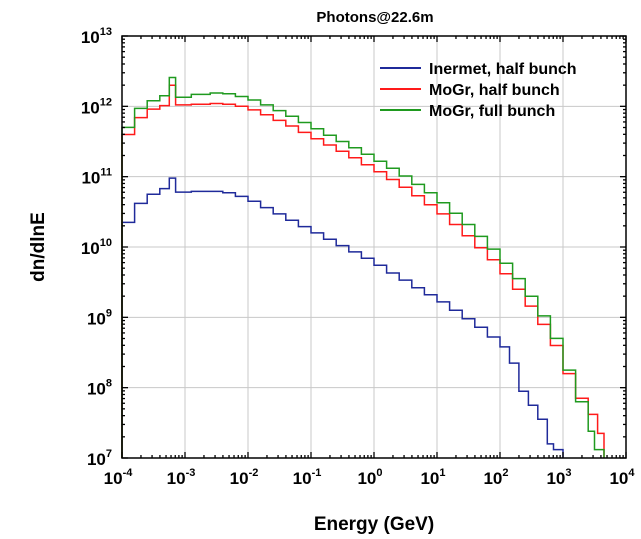 The height and width of the screenshot is (539, 641). What do you see at coordinates (109, 384) in the screenshot?
I see `y-tick-exponent: 8` at bounding box center [109, 384].